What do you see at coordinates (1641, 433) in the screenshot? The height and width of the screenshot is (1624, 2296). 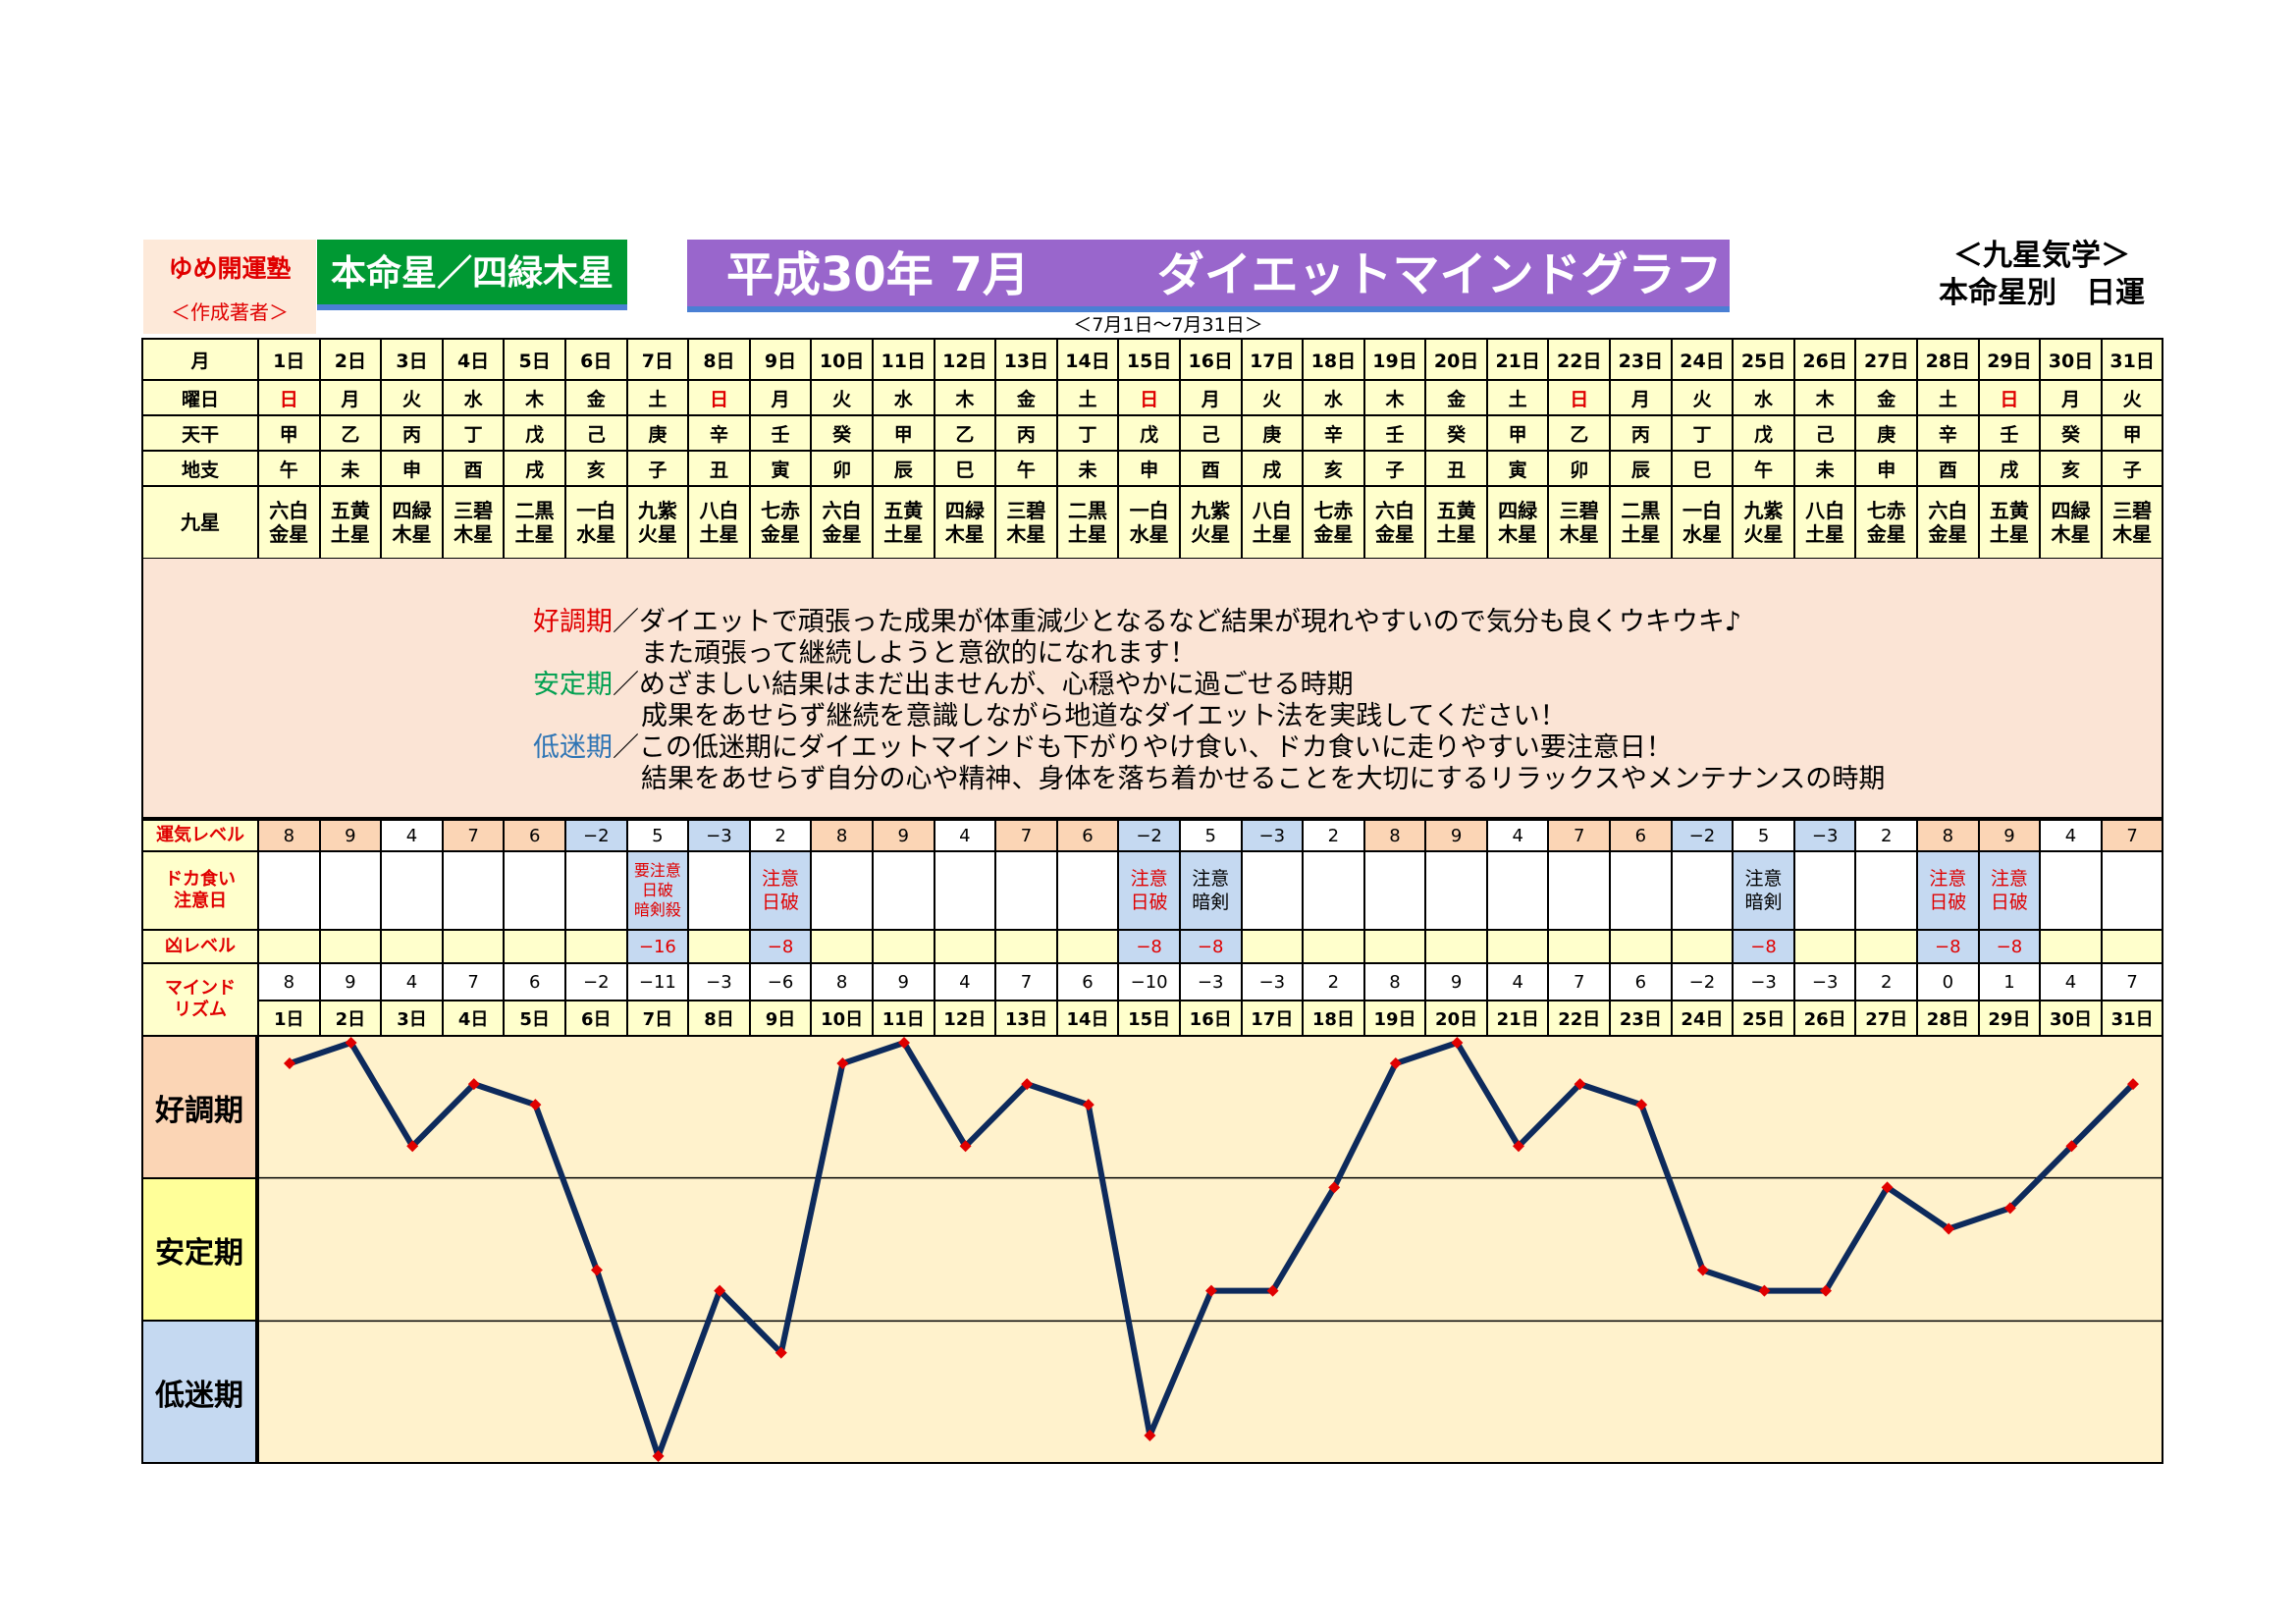 I see `tenkan-cell-23: 丙` at bounding box center [1641, 433].